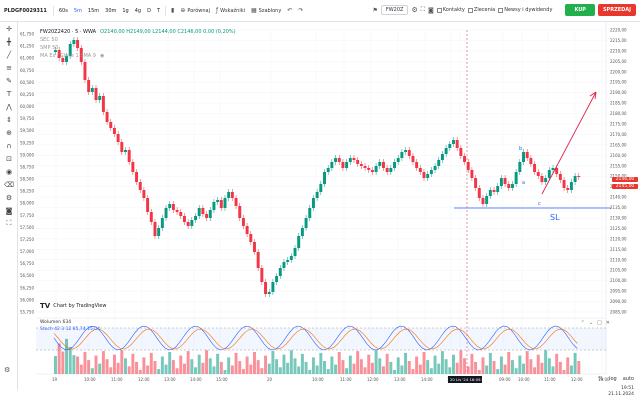 The width and height of the screenshot is (640, 405). I want to click on trendline-icon: ╱, so click(9, 54).